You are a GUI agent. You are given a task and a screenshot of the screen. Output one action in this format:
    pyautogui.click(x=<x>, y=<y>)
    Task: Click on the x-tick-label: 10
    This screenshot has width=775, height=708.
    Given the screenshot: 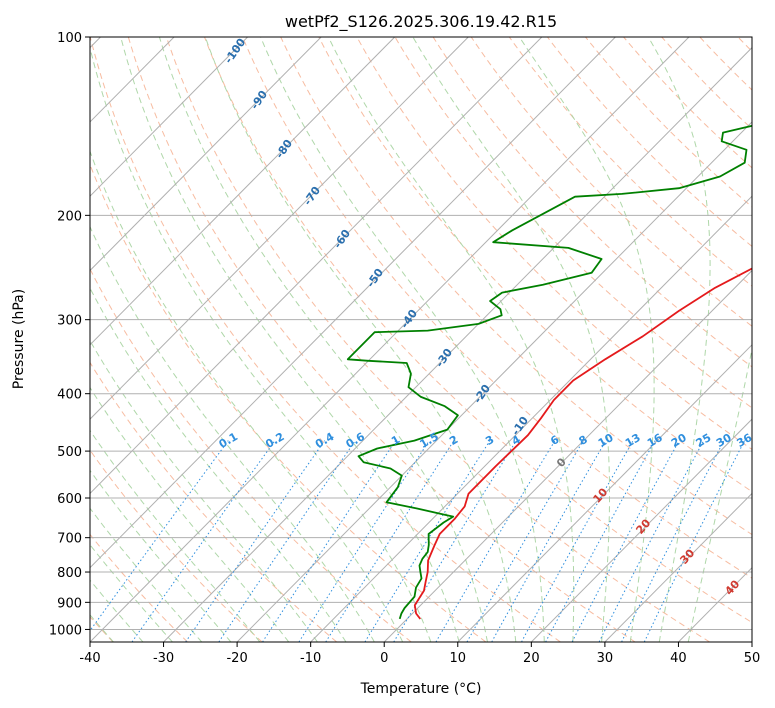 What is the action you would take?
    pyautogui.click(x=458, y=658)
    